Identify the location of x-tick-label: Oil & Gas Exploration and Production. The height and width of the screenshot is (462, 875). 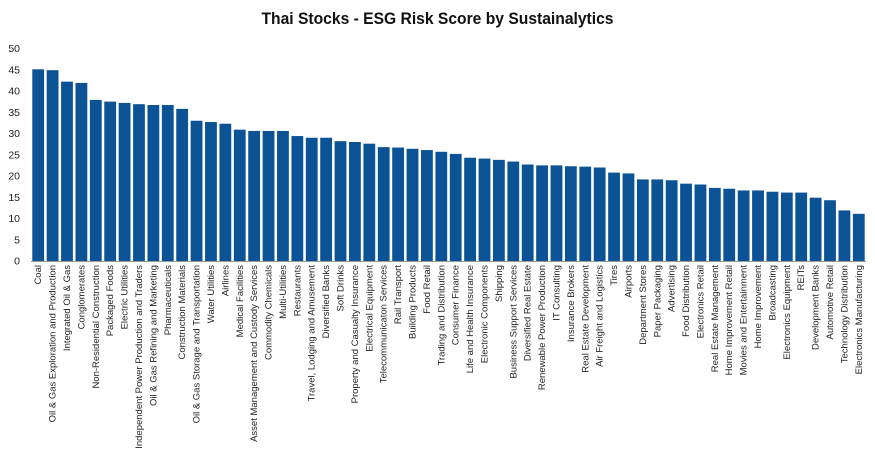
(53, 343).